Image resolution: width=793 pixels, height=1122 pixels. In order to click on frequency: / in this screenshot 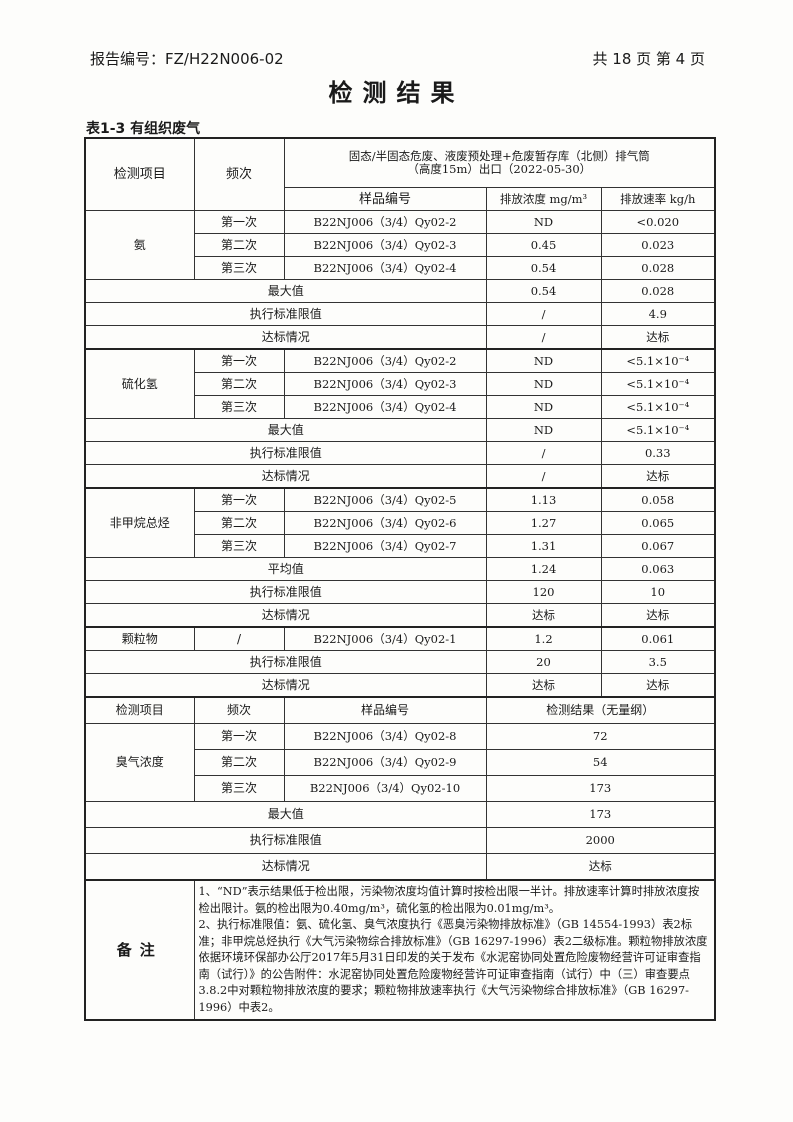, I will do `click(239, 638)`.